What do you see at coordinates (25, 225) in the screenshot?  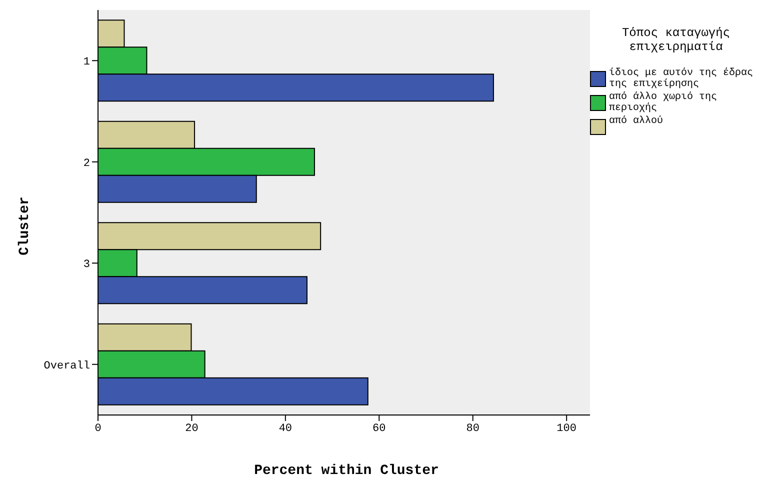 I see `y-axis-title: Cluster` at bounding box center [25, 225].